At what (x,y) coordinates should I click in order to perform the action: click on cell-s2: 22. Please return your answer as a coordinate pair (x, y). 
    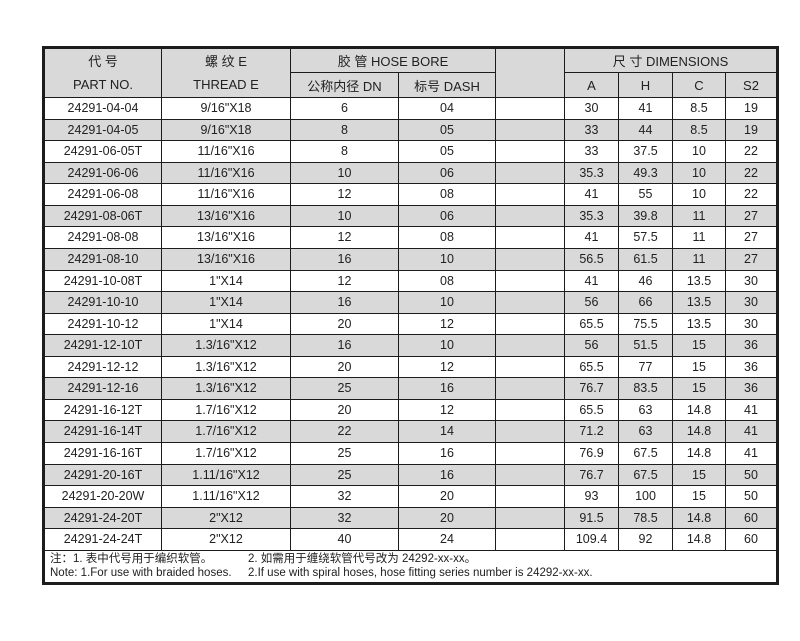
    Looking at the image, I should click on (751, 151).